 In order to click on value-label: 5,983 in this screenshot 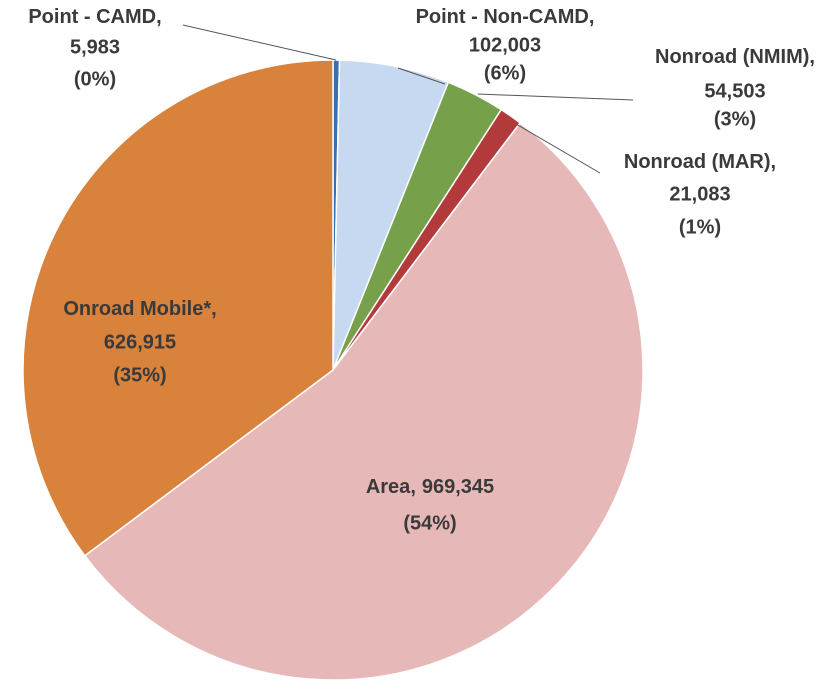, I will do `click(95, 47)`.